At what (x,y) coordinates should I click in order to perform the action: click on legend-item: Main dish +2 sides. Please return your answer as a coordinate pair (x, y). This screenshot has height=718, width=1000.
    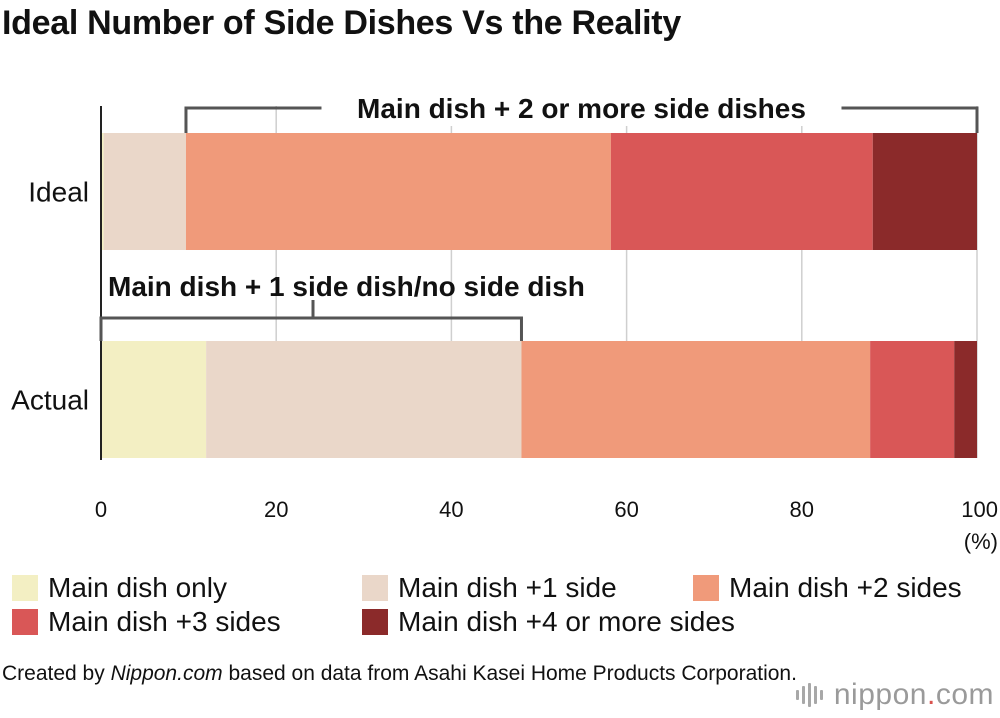
    Looking at the image, I should click on (827, 588).